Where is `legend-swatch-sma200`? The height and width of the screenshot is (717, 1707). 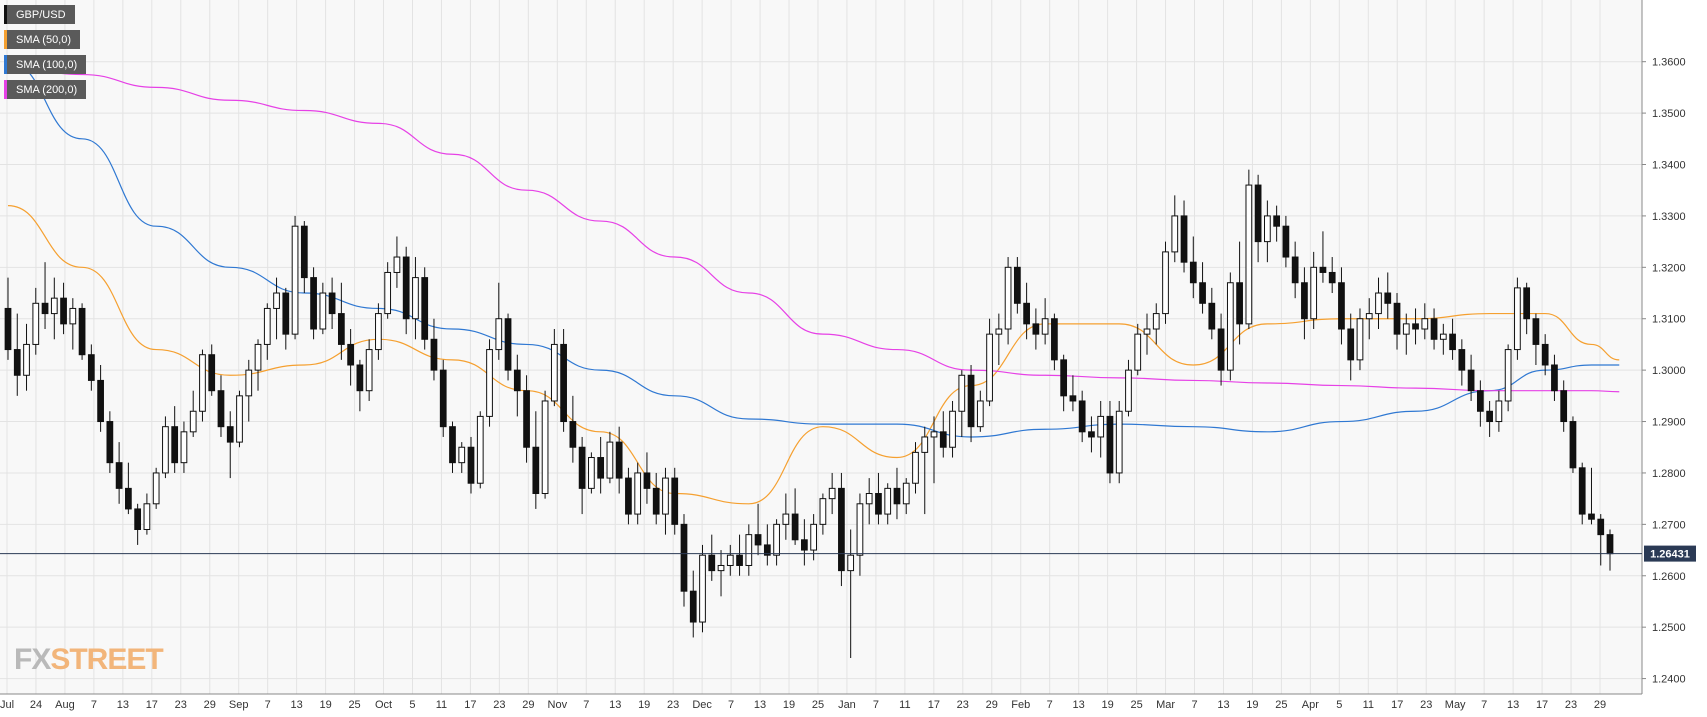
legend-swatch-sma200 is located at coordinates (5, 89).